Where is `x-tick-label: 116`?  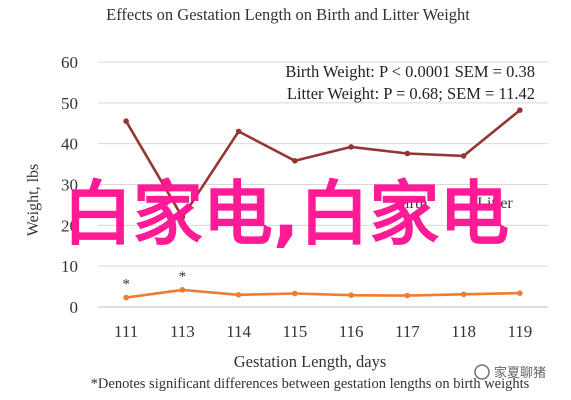 x-tick-label: 116 is located at coordinates (351, 331).